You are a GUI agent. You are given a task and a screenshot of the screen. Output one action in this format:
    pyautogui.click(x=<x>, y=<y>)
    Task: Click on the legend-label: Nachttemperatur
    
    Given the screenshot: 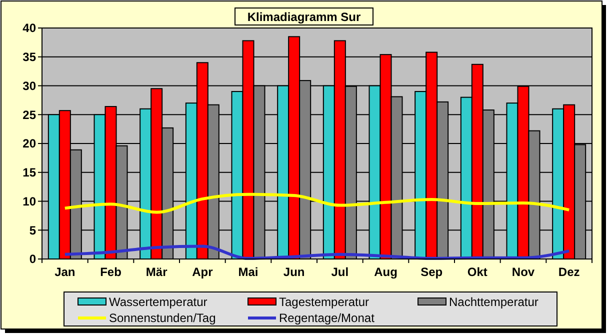 What is the action you would take?
    pyautogui.click(x=493, y=302)
    